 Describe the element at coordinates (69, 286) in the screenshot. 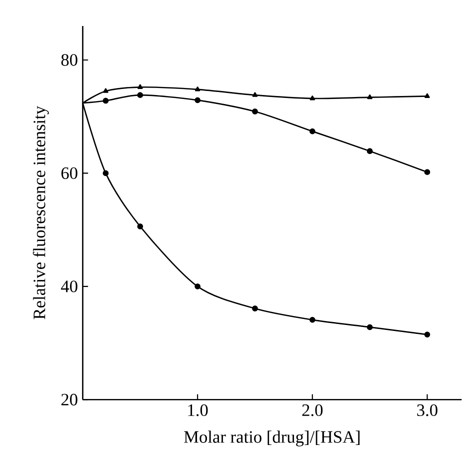

I see `y-tick-label: 40` at that location.